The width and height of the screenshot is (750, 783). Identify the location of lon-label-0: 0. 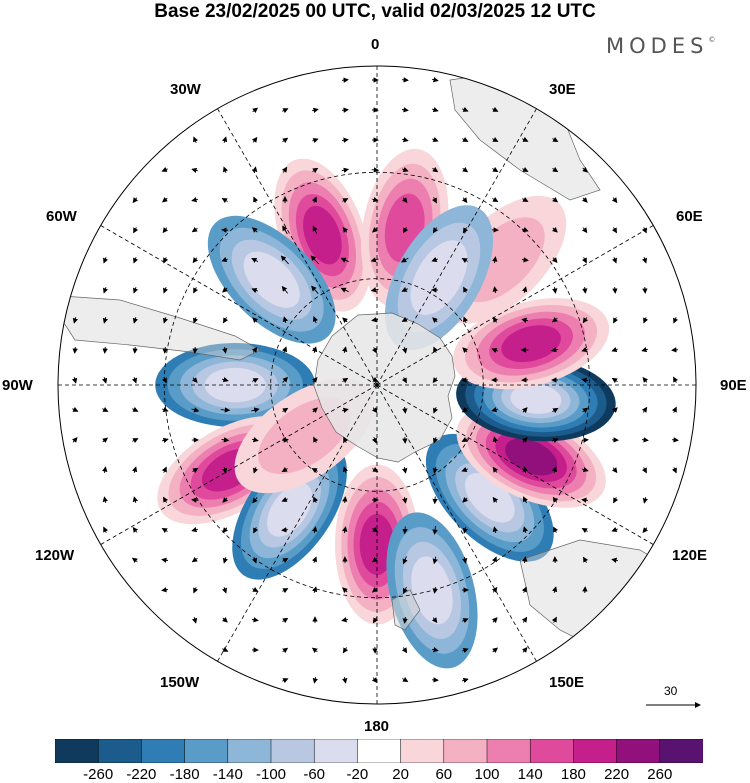
(375, 44).